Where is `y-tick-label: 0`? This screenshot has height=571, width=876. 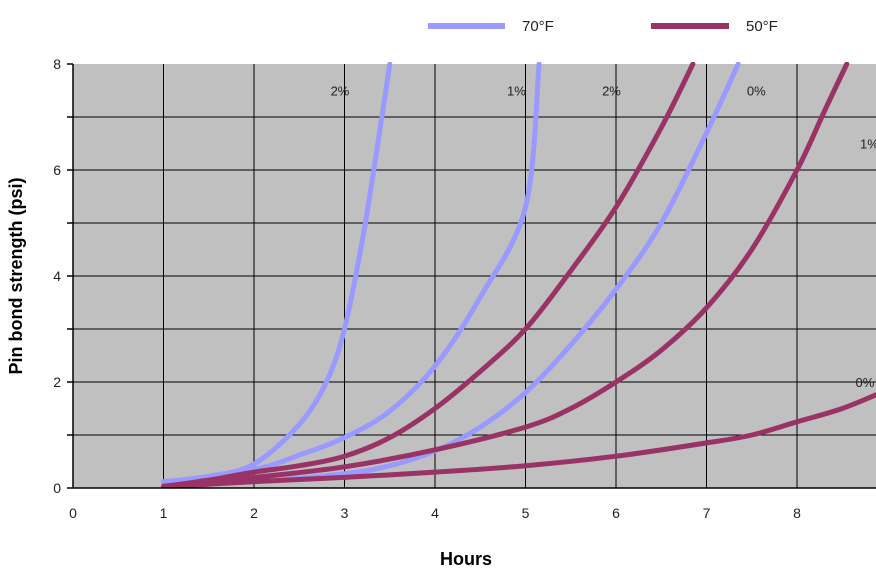 y-tick-label: 0 is located at coordinates (57, 488).